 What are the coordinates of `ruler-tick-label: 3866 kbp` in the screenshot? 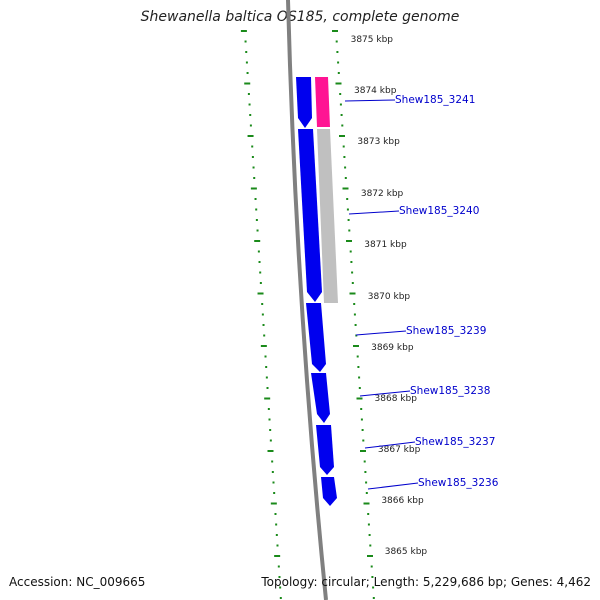 It's located at (402, 501).